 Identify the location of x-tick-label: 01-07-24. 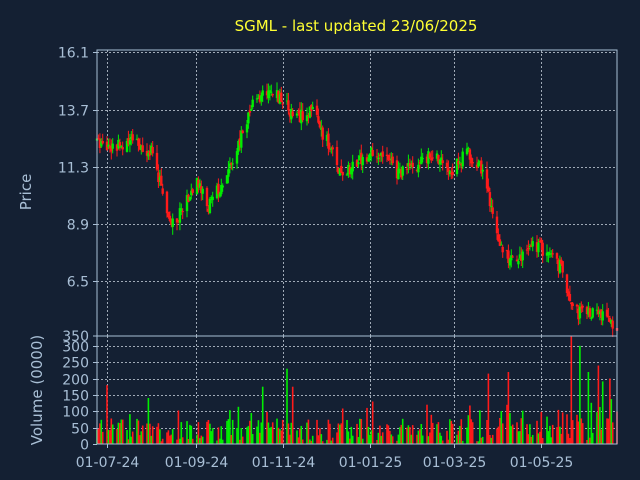
(108, 463).